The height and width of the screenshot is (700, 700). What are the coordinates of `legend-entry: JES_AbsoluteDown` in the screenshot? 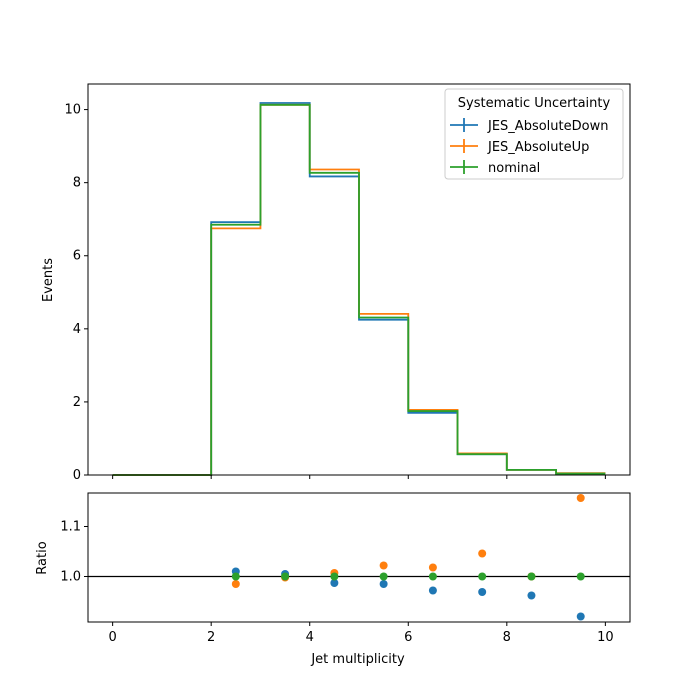 It's located at (529, 126).